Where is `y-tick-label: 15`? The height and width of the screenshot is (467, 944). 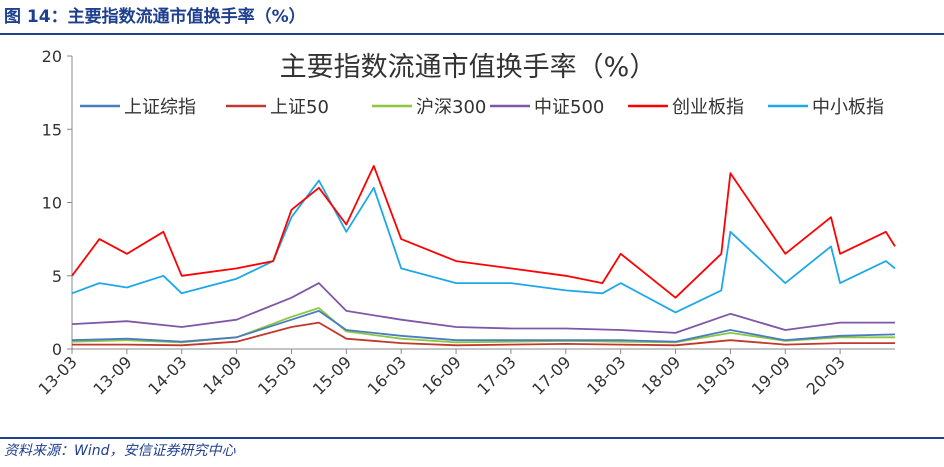 y-tick-label: 15 is located at coordinates (52, 129).